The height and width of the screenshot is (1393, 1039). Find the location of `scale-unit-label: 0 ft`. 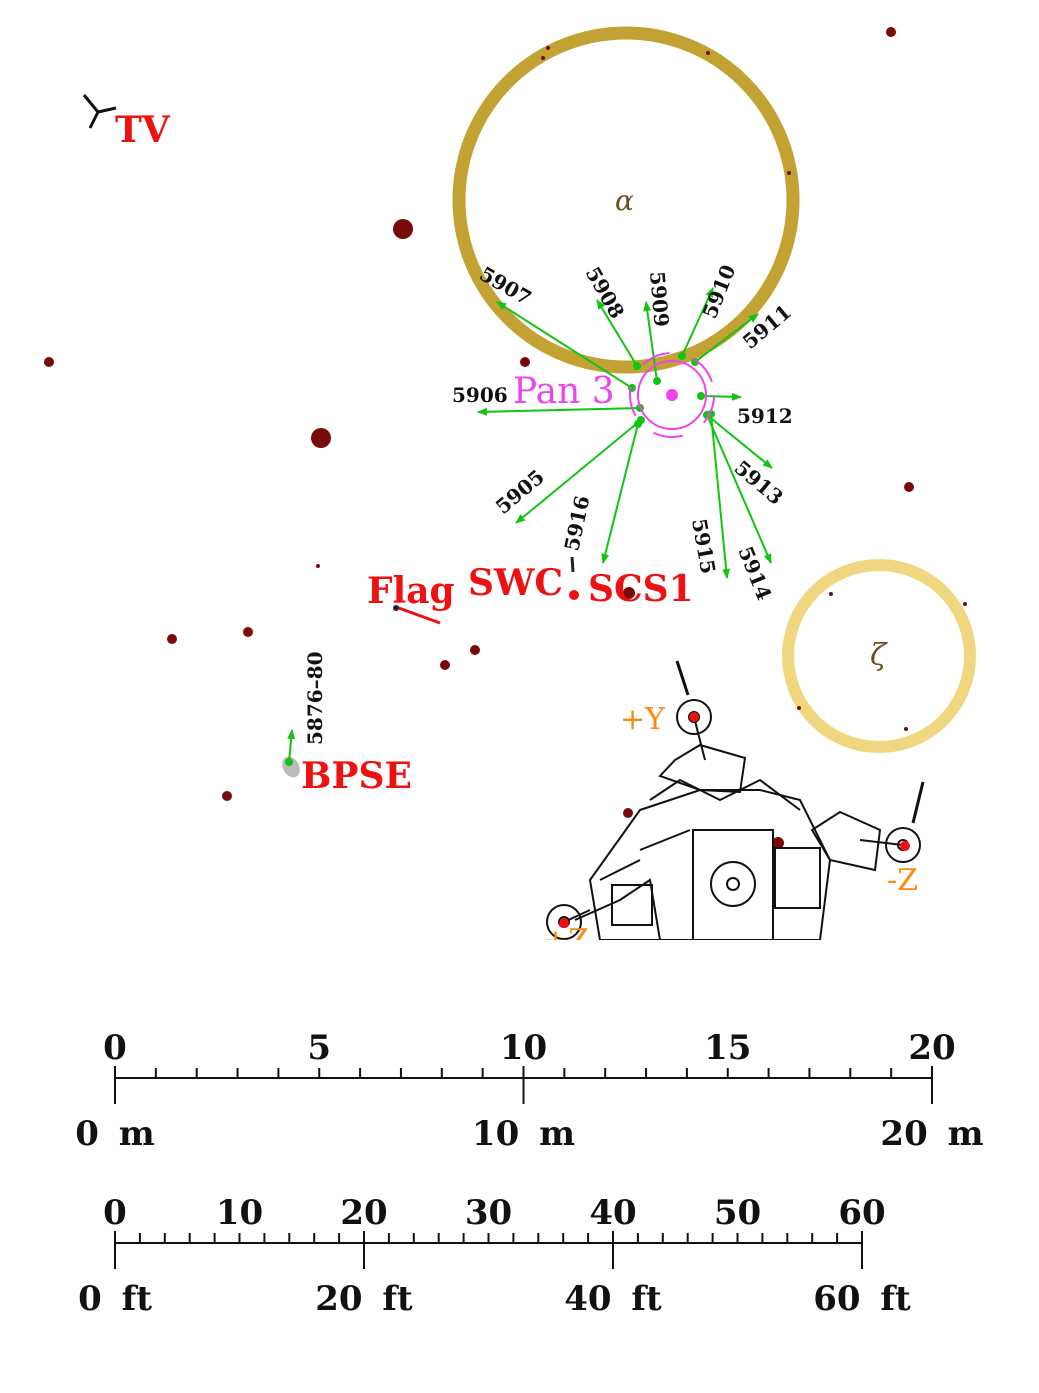

scale-unit-label: 0 ft is located at coordinates (115, 1299).